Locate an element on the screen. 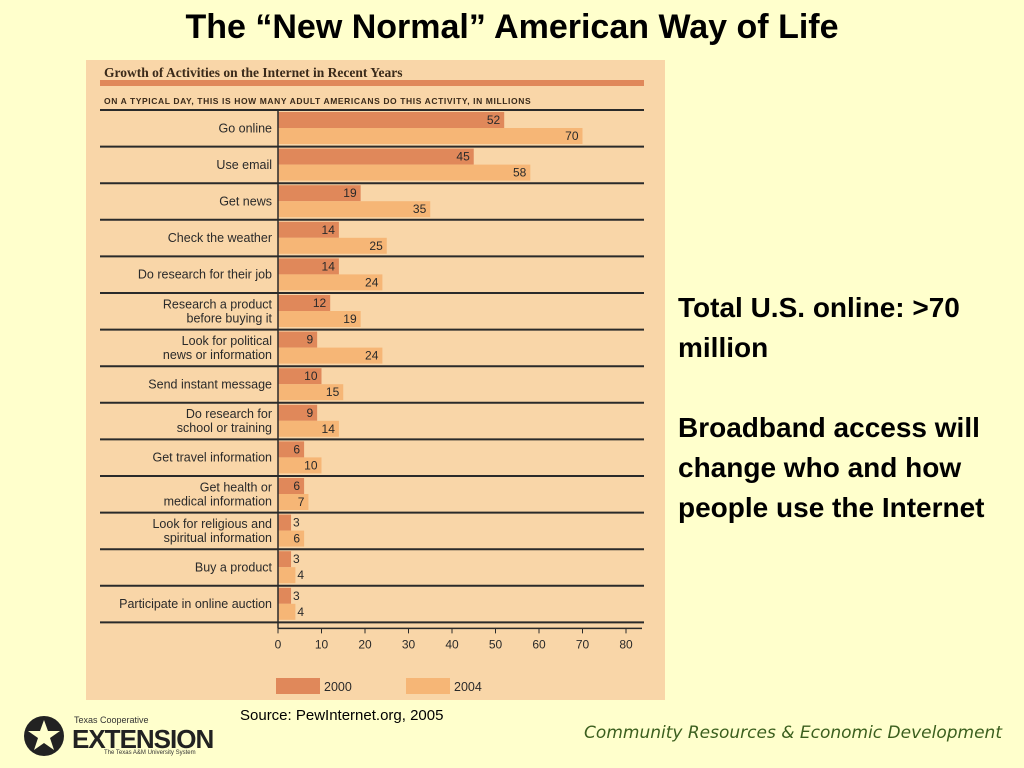 The width and height of the screenshot is (1024, 768). category-label: Research a product before buying it is located at coordinates (218, 311).